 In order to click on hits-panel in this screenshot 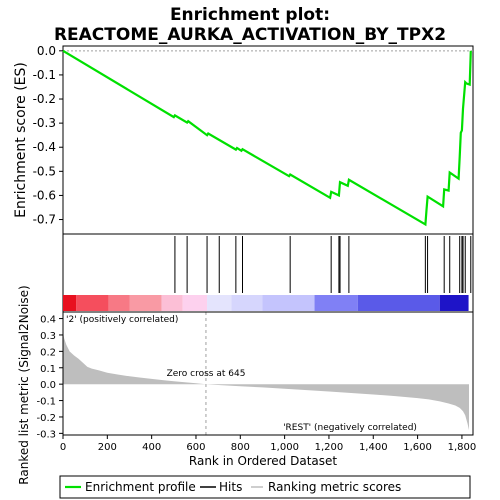, I will do `click(268, 273)`.